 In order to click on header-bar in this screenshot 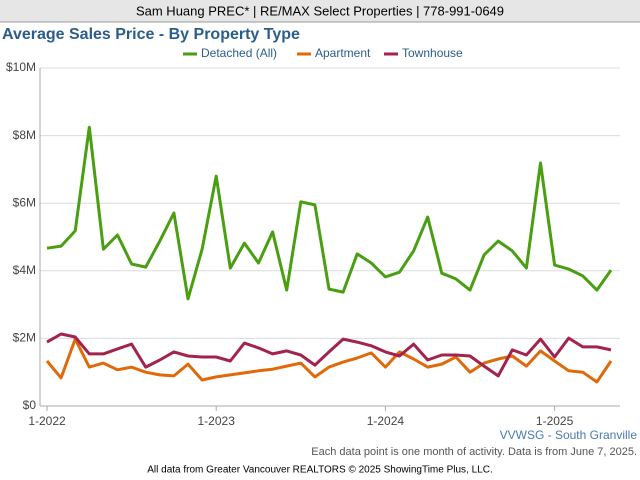, I will do `click(320, 11)`.